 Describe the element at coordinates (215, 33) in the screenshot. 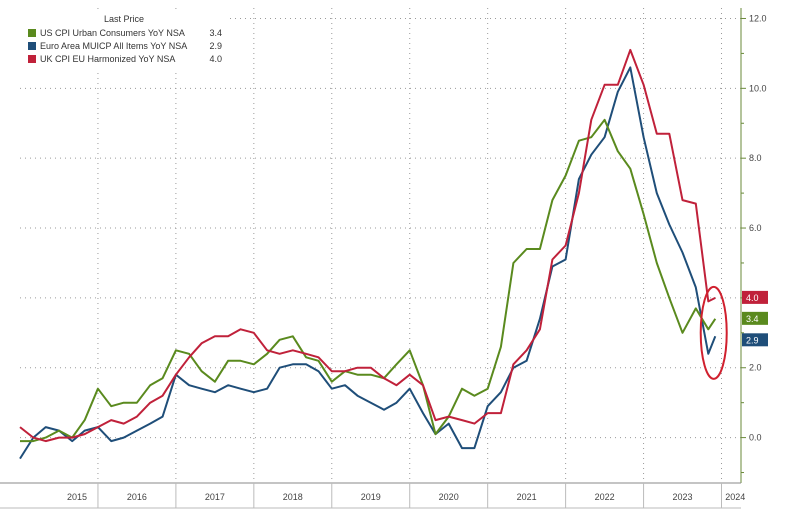

I see `legend-entry-value: 3.4` at that location.